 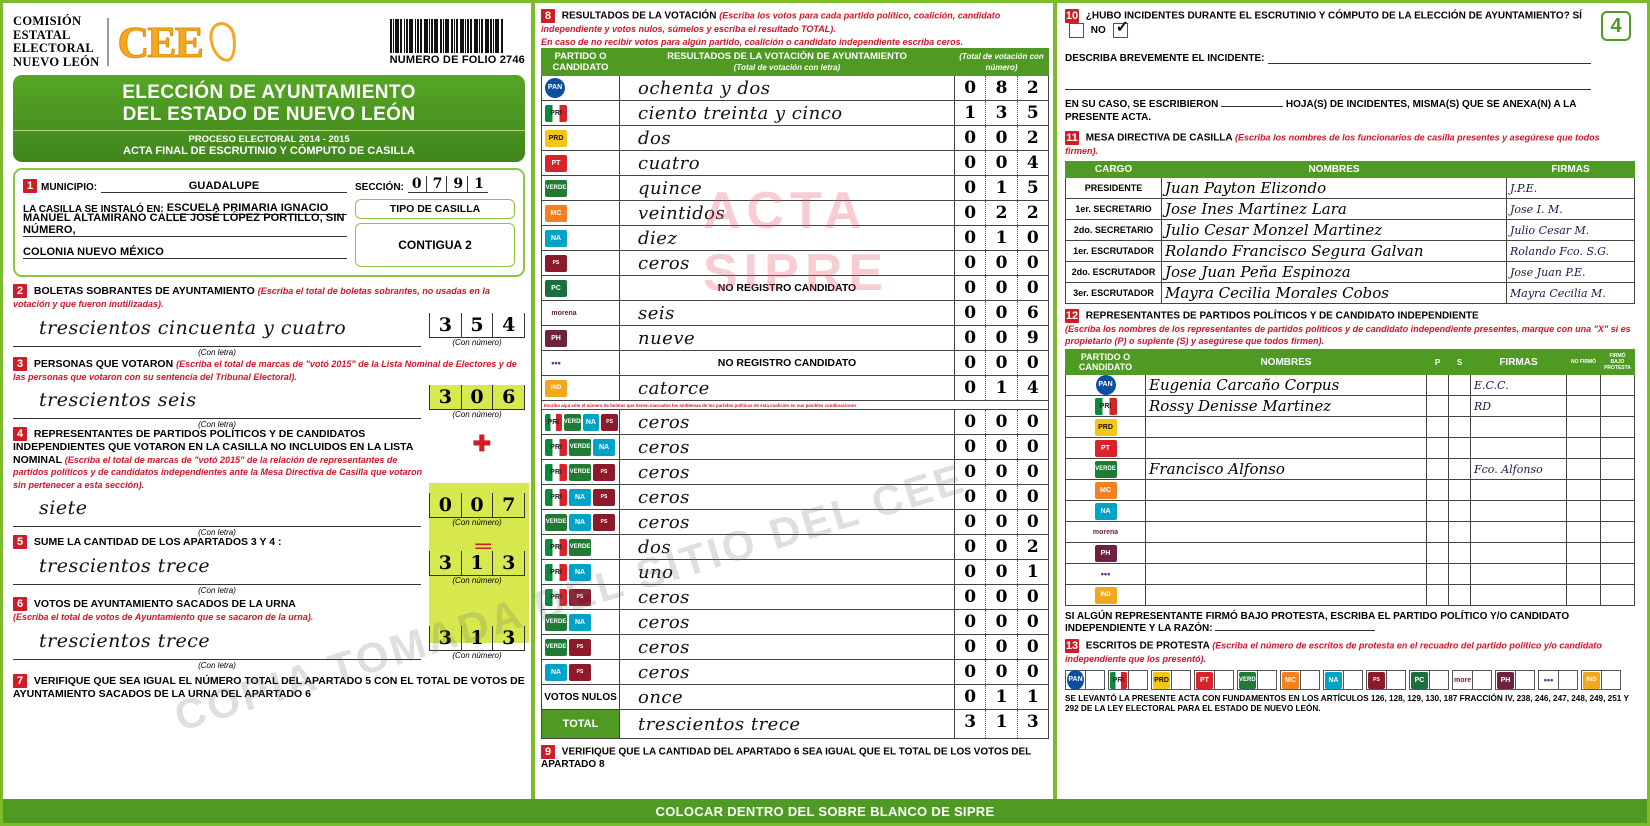 I want to click on protest-entry-encuentro: •••, so click(x=1558, y=680).